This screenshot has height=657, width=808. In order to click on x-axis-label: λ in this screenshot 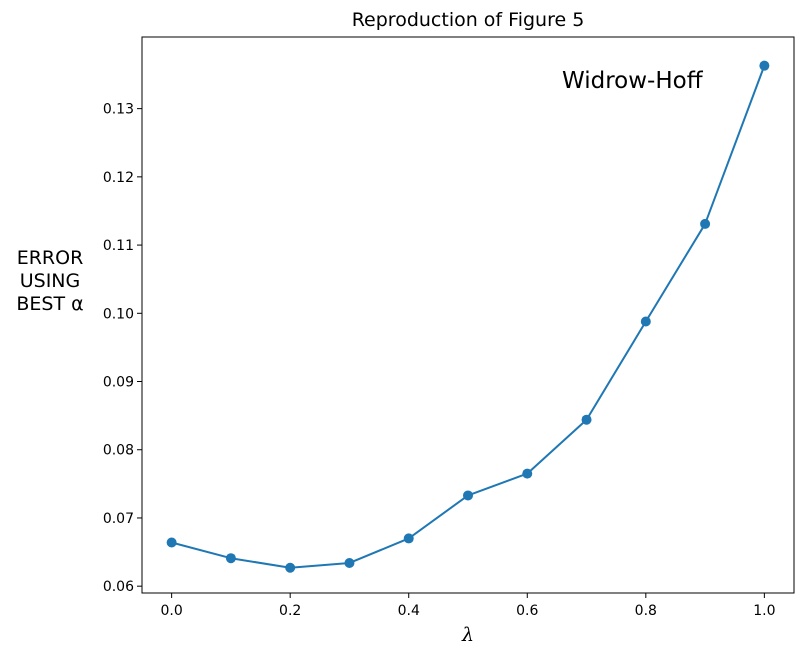, I will do `click(467, 635)`.